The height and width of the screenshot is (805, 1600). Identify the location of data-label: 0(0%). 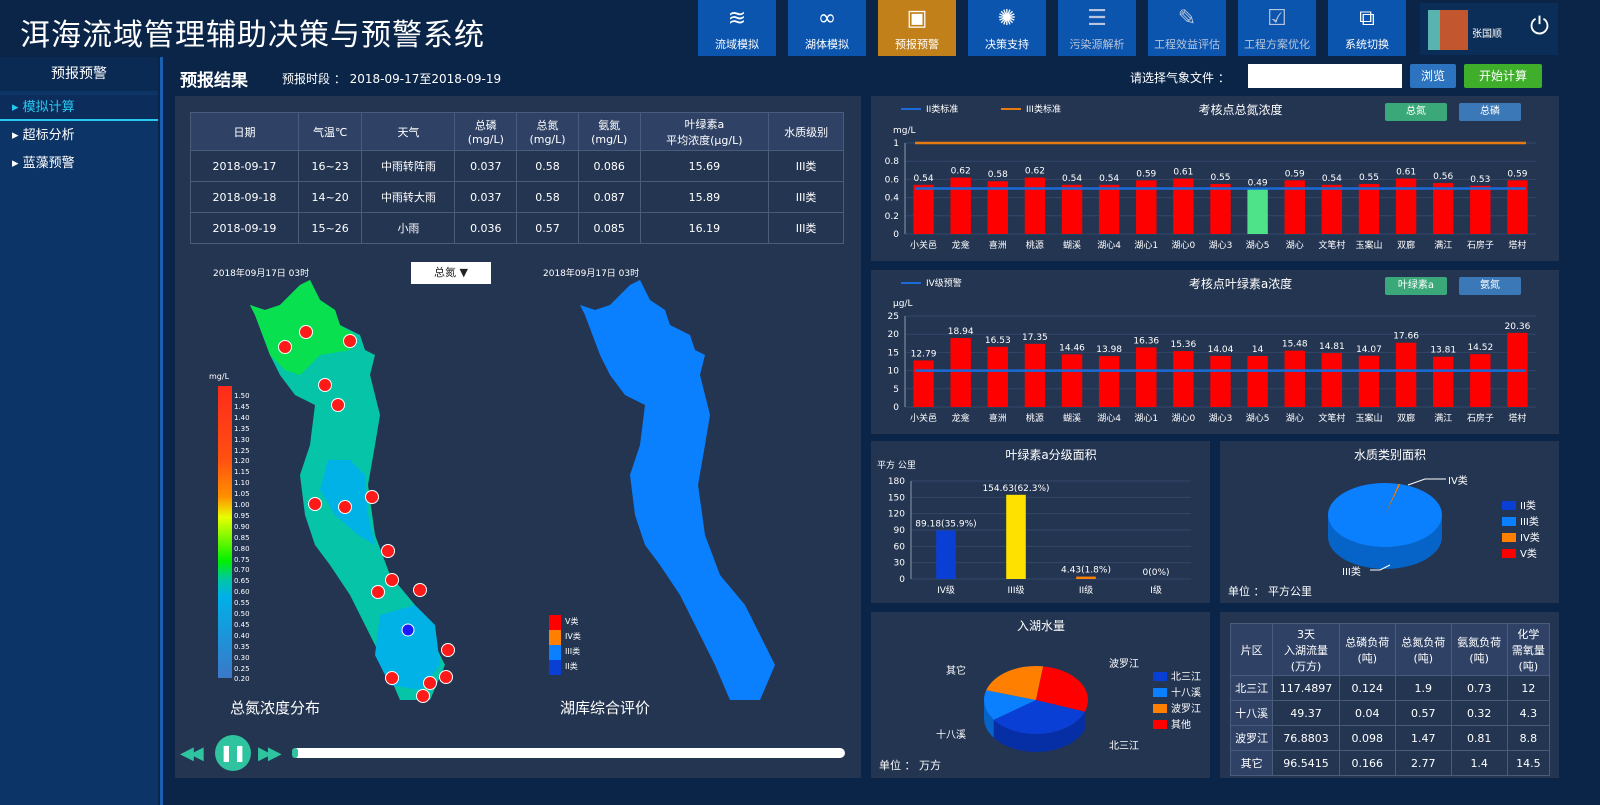
(1155, 573).